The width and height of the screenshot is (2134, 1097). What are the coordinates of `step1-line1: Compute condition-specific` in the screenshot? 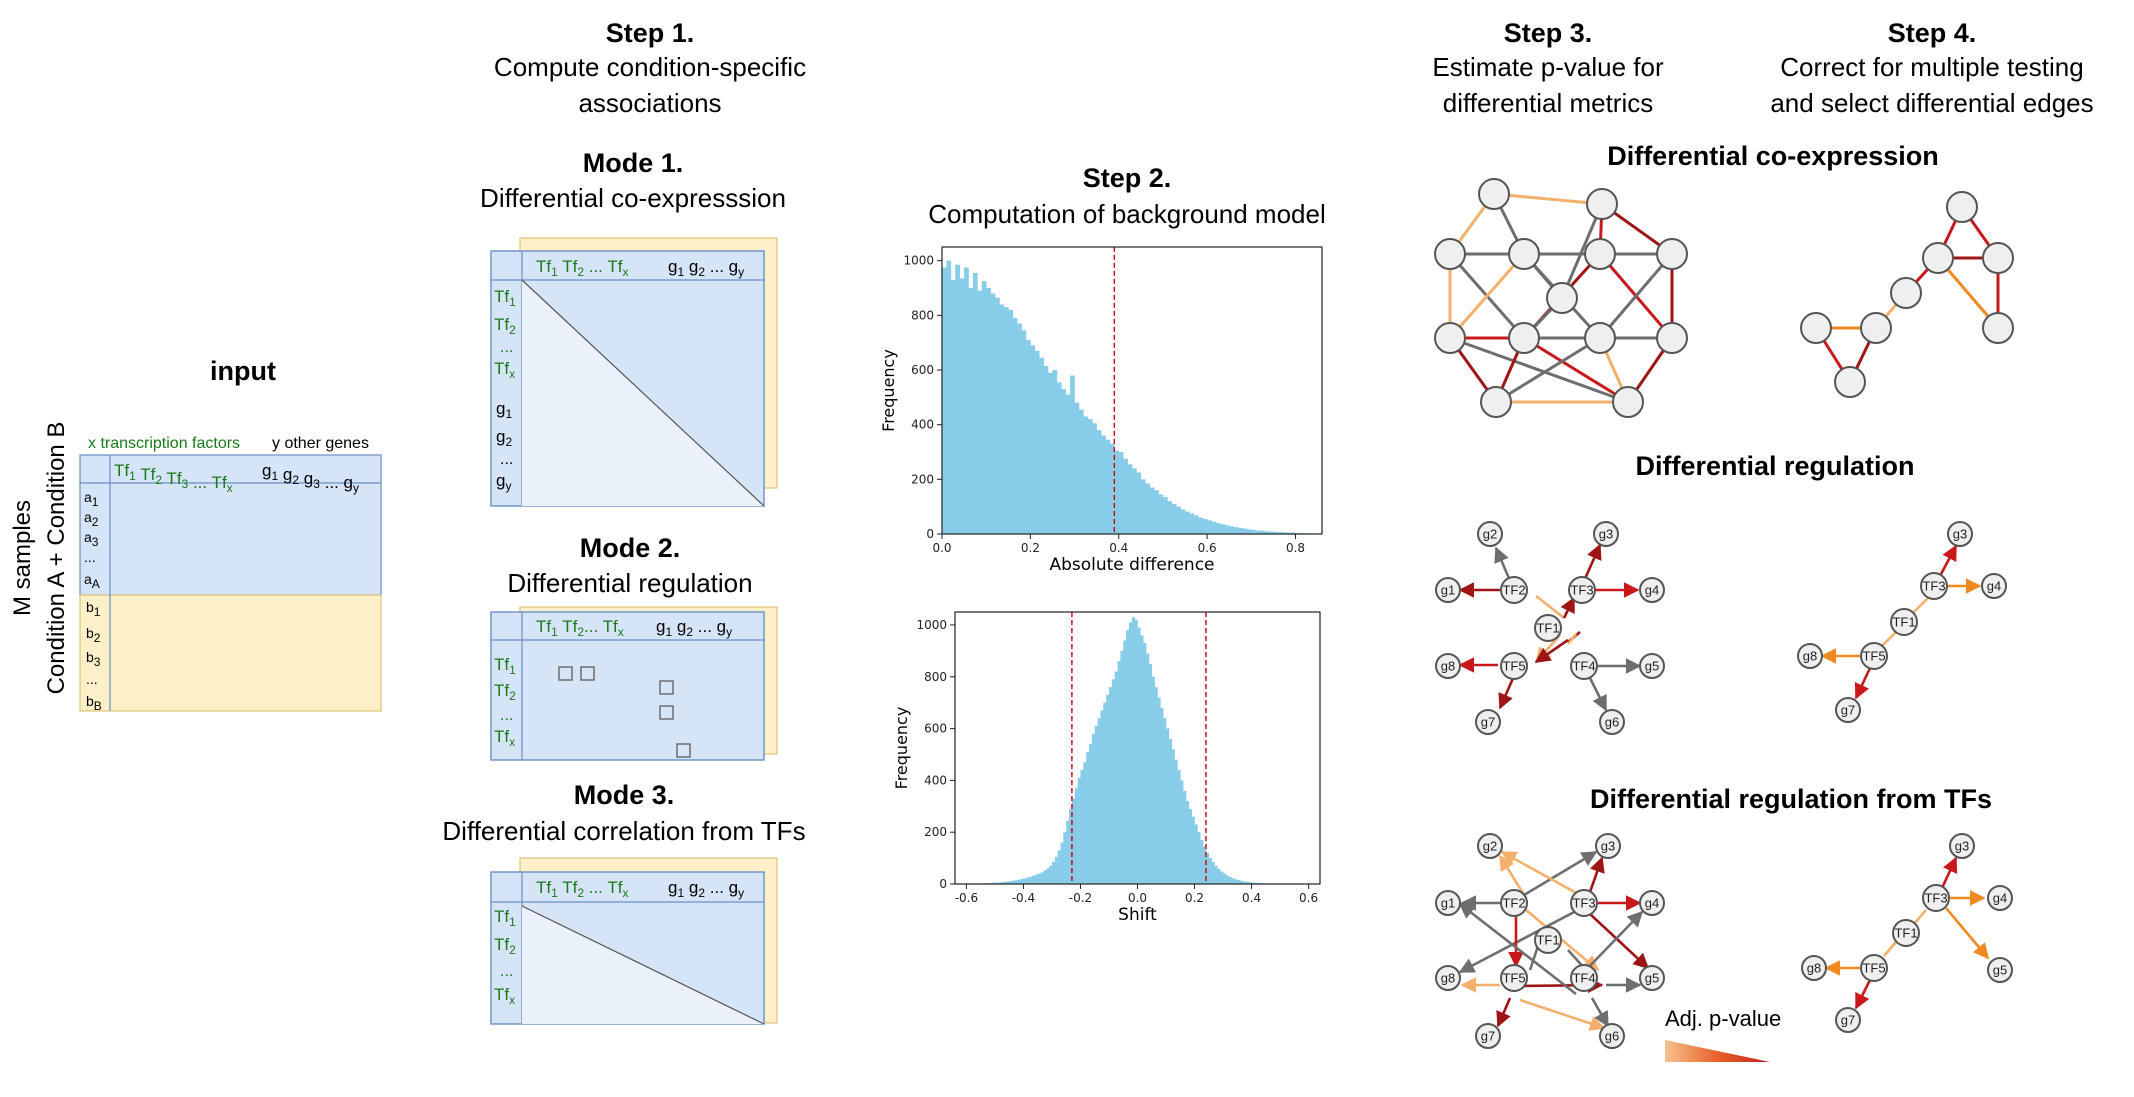 It's located at (650, 67).